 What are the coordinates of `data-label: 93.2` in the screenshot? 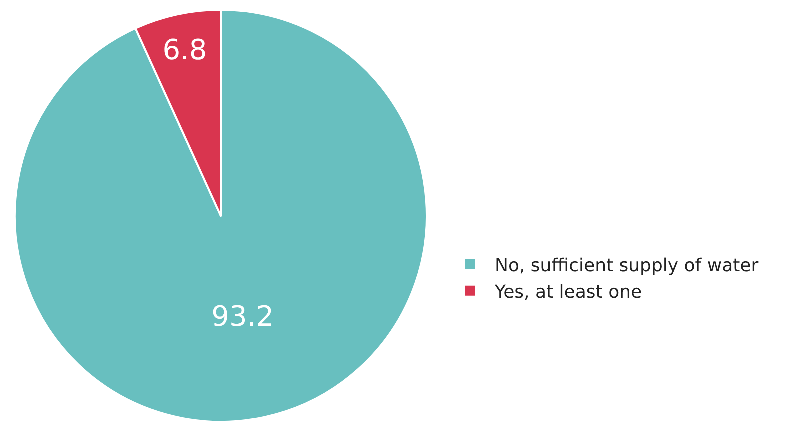 It's located at (243, 317).